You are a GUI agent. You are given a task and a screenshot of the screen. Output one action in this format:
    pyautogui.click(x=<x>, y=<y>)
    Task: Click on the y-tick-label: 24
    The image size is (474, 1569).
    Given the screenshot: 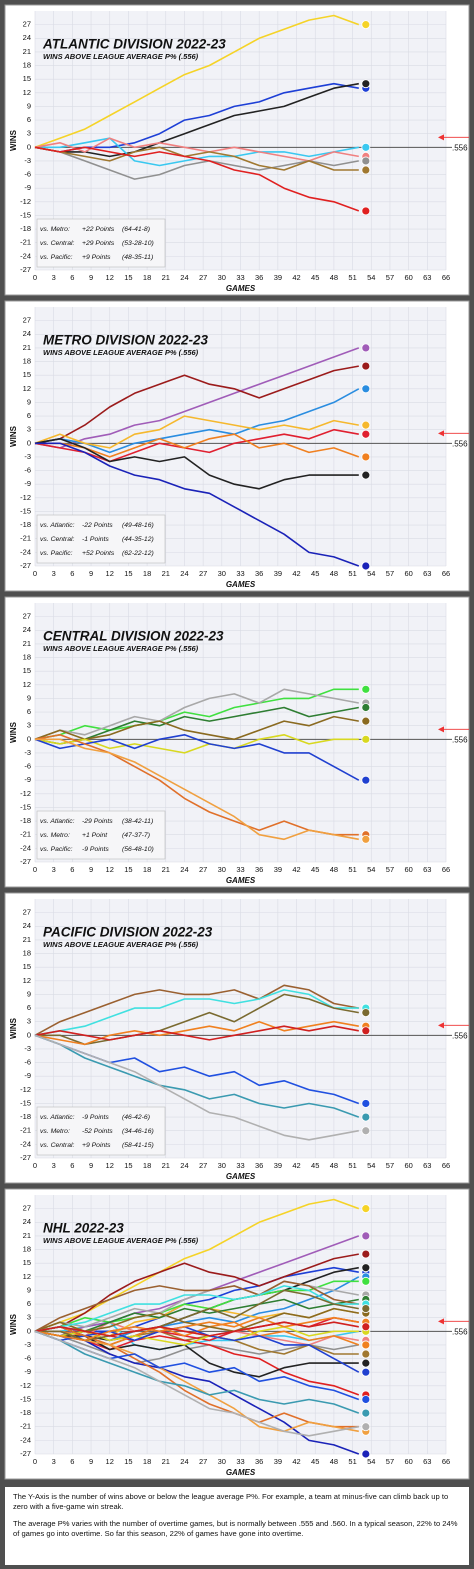 What is the action you would take?
    pyautogui.click(x=27, y=629)
    